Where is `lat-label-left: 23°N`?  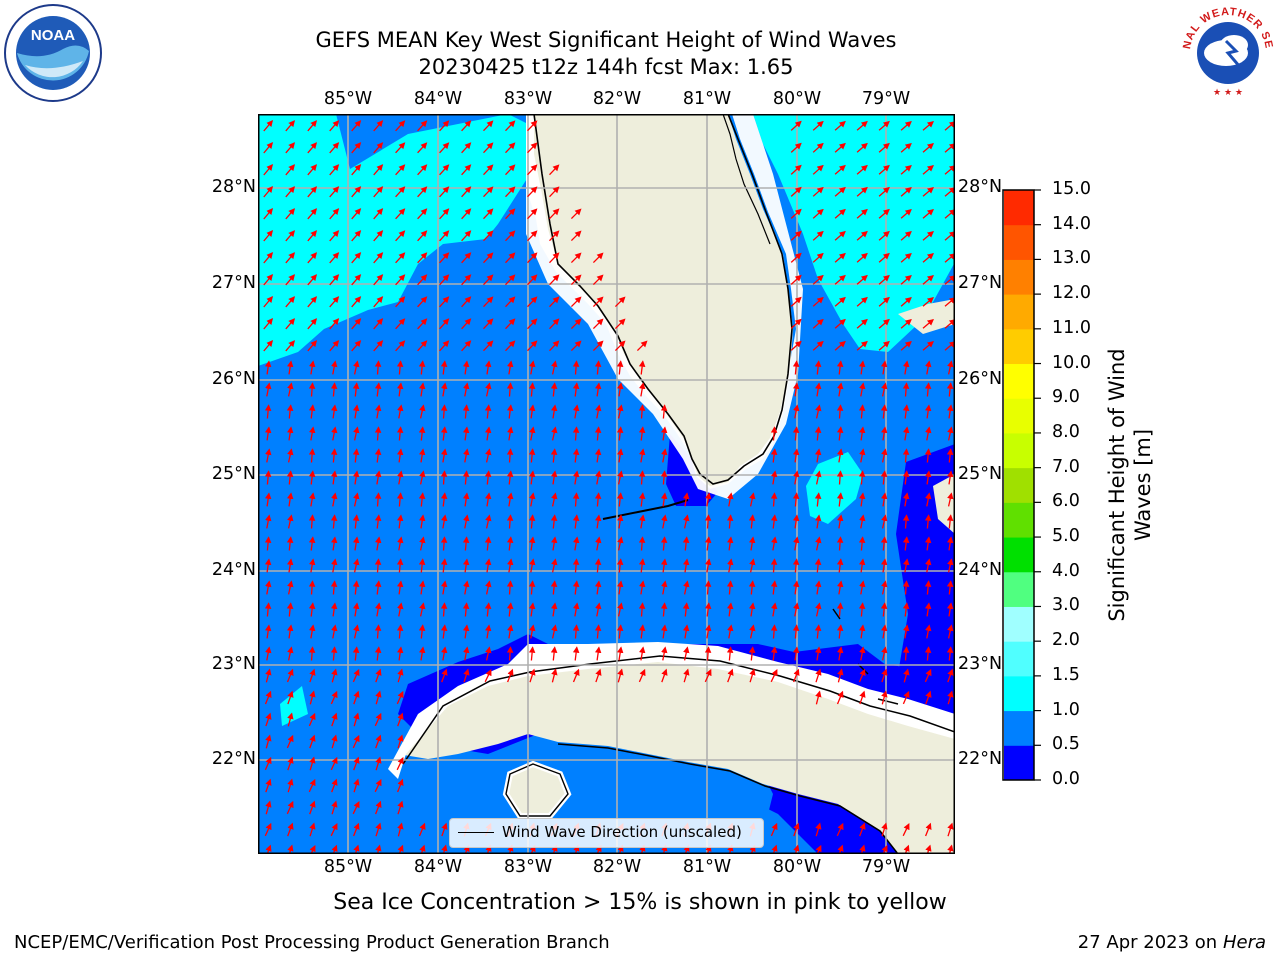
lat-label-left: 23°N is located at coordinates (233, 664).